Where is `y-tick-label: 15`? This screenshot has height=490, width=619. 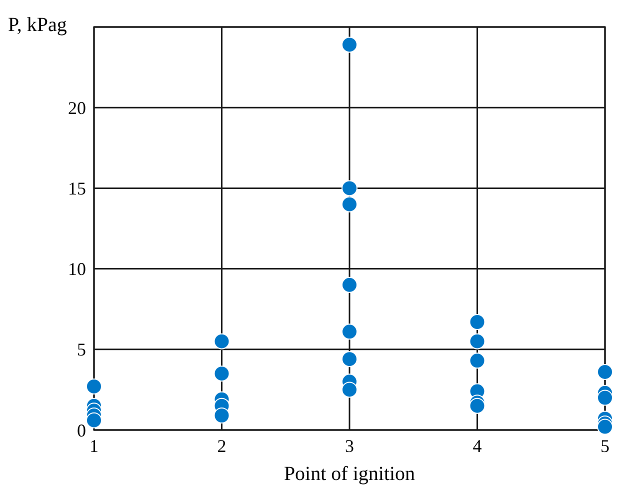
y-tick-label: 15 is located at coordinates (77, 188).